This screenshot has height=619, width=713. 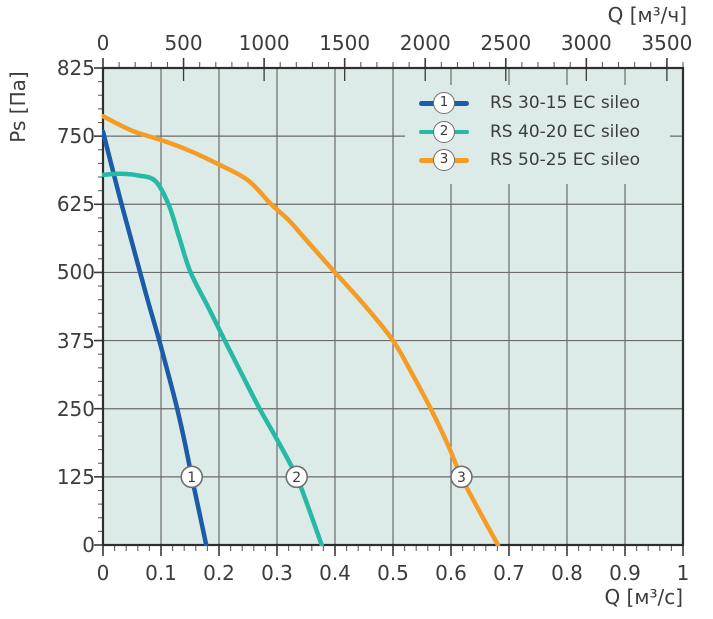 I want to click on legend-item: 1 RS 30-15 EC sileo, so click(x=537, y=103).